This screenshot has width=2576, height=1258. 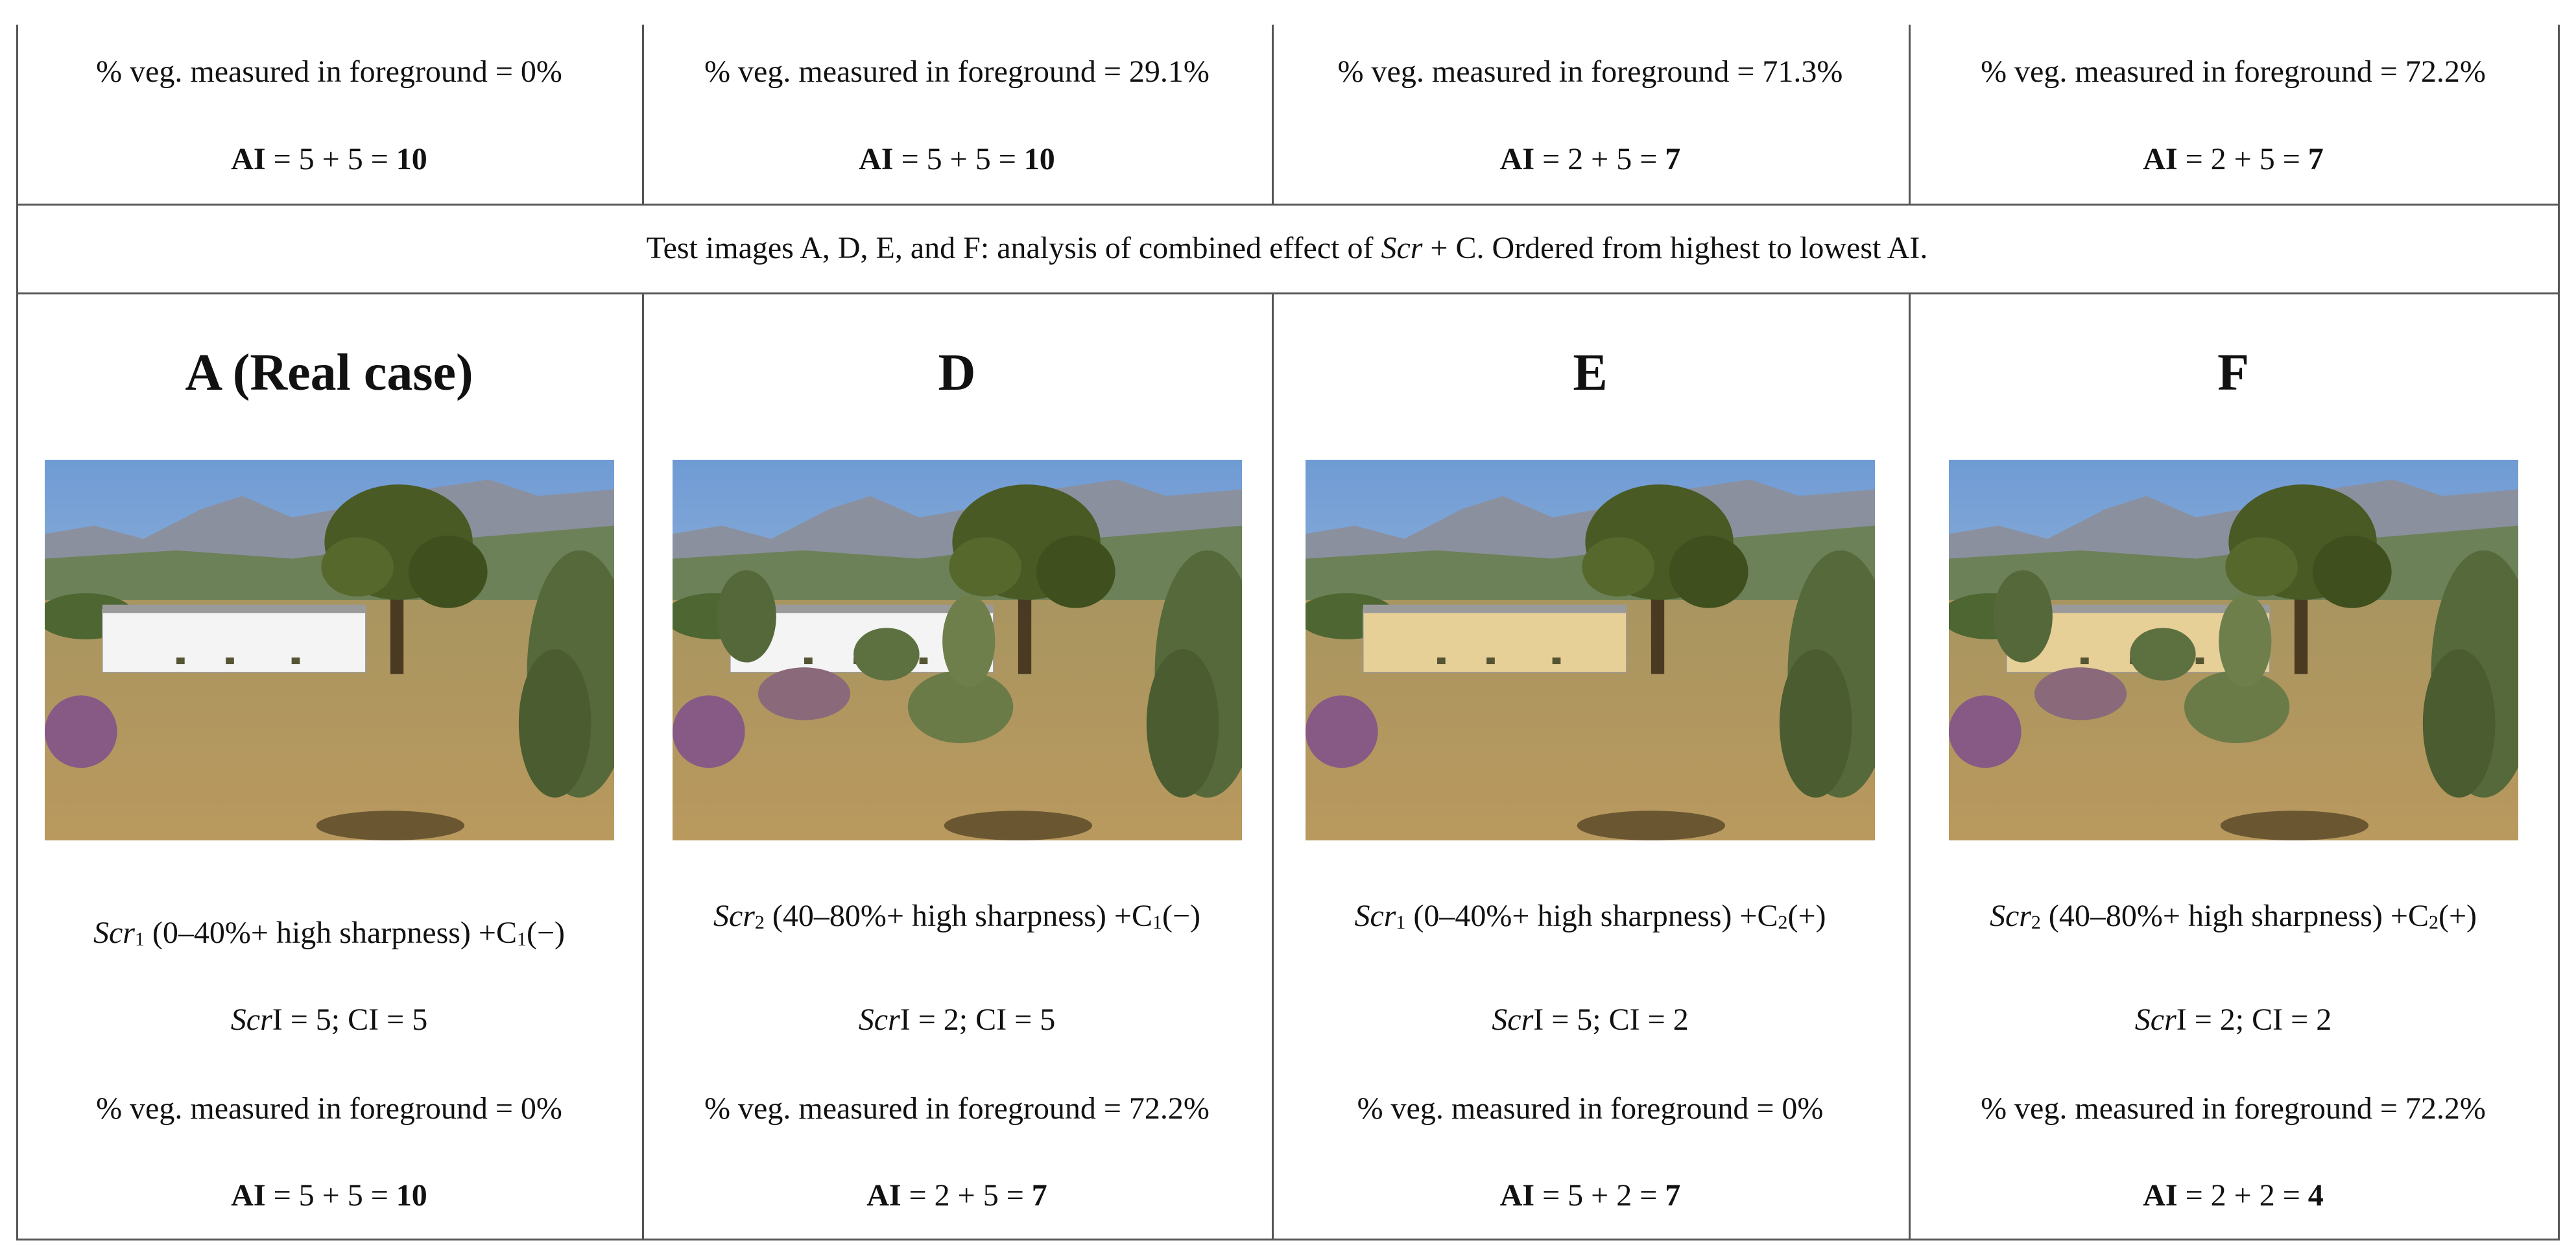 I want to click on index-line: ScrI = 5; CI = 2, so click(x=1590, y=1020).